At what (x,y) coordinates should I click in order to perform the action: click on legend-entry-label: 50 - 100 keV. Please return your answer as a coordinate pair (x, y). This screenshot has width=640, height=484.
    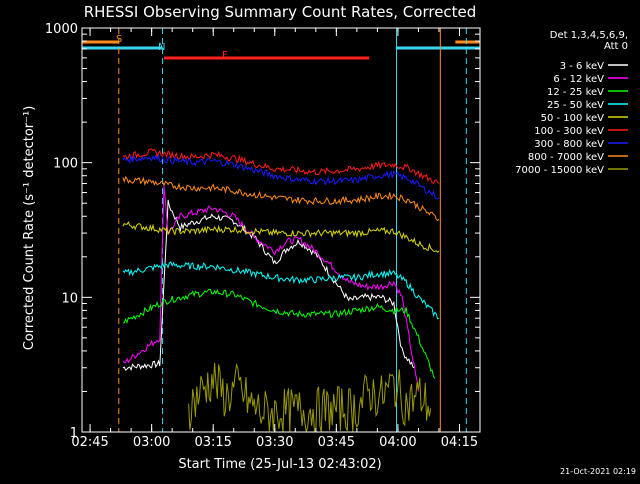
    Looking at the image, I should click on (573, 118).